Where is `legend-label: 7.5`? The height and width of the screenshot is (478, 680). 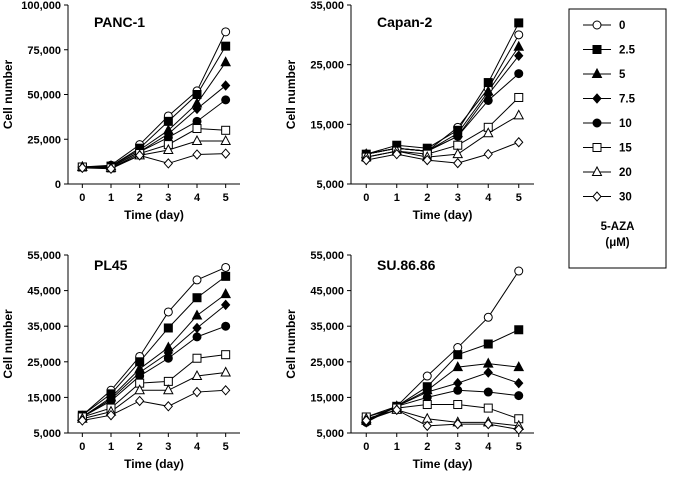 legend-label: 7.5 is located at coordinates (627, 100).